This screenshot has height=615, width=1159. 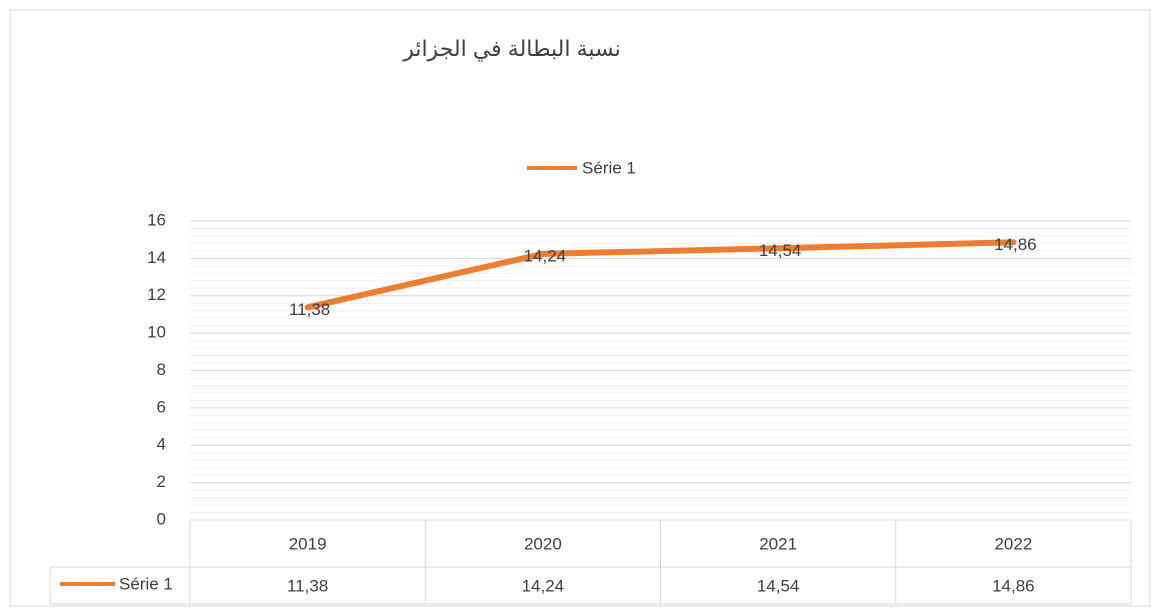 I want to click on y-tick-label: 2, so click(x=161, y=481).